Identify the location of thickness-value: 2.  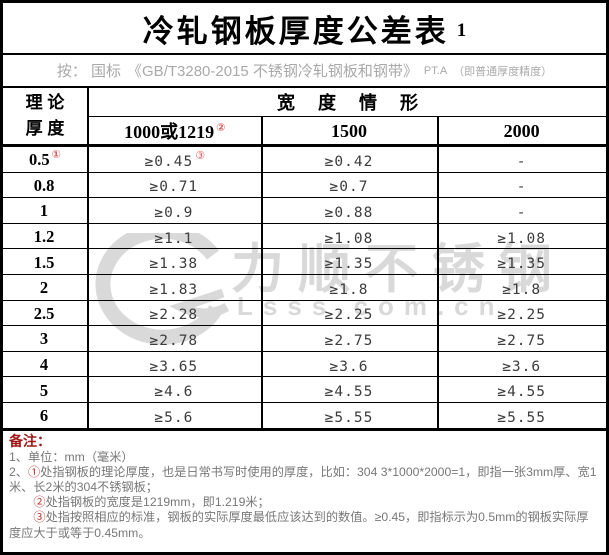
(44, 288).